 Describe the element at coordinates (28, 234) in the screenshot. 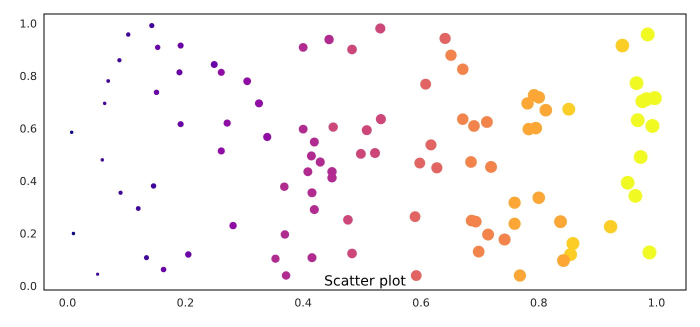

I see `y-tick-label: 0.2` at that location.